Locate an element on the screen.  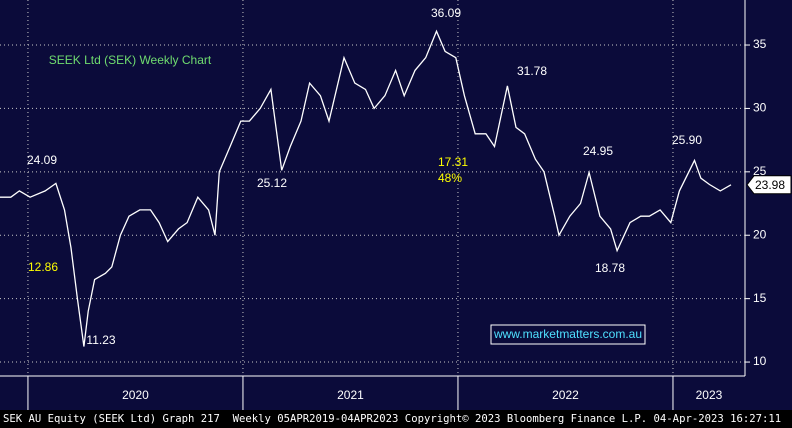
annotation: 17.31 is located at coordinates (453, 162).